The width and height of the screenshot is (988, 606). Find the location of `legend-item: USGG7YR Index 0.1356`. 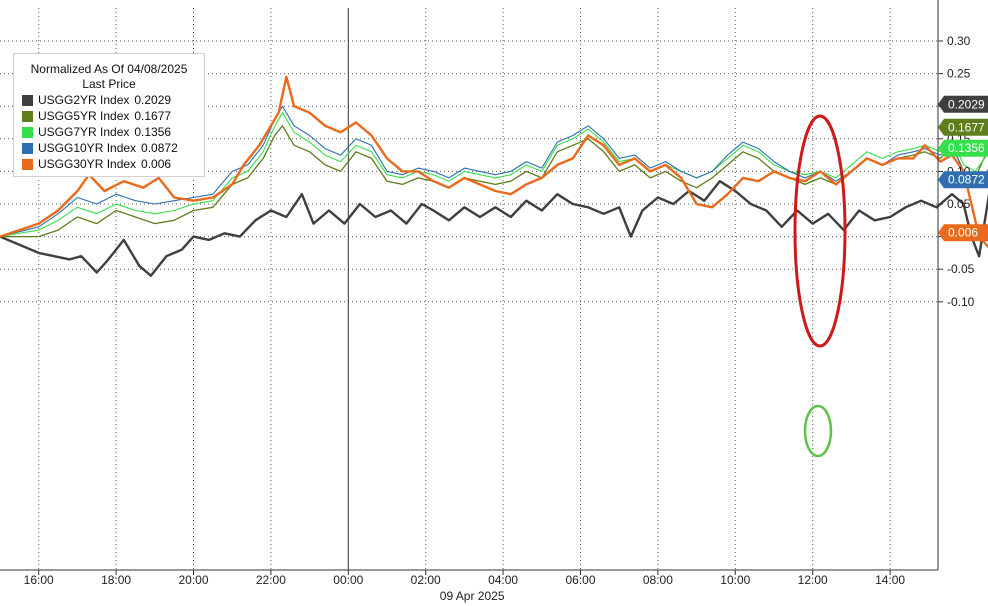

legend-item: USGG7YR Index 0.1356 is located at coordinates (109, 132).